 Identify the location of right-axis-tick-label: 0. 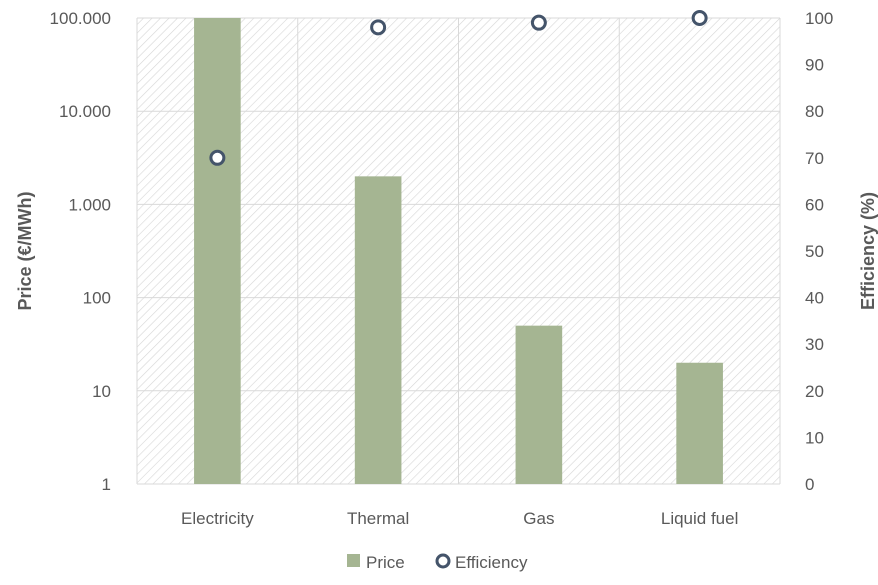
(809, 484).